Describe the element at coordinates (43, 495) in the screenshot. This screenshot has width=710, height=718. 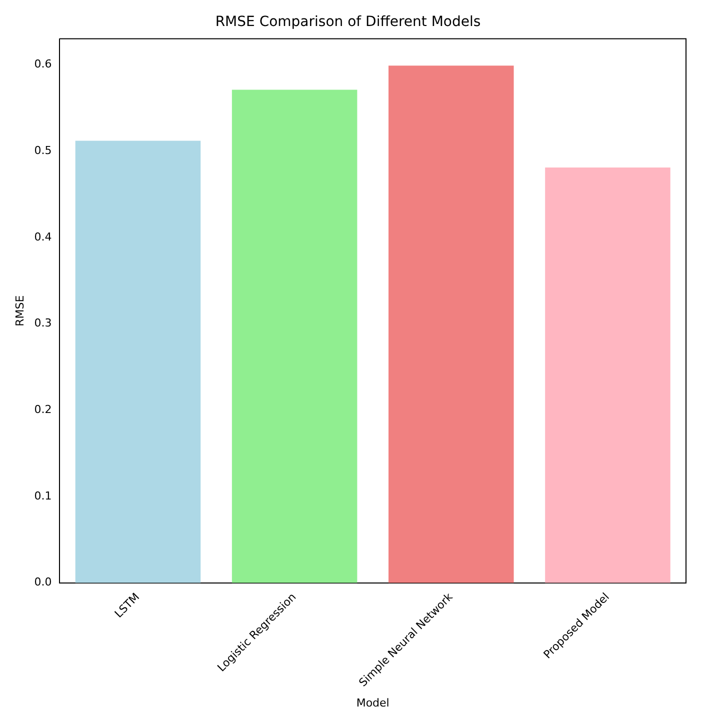
I see `y-tick-label: 0.1` at that location.